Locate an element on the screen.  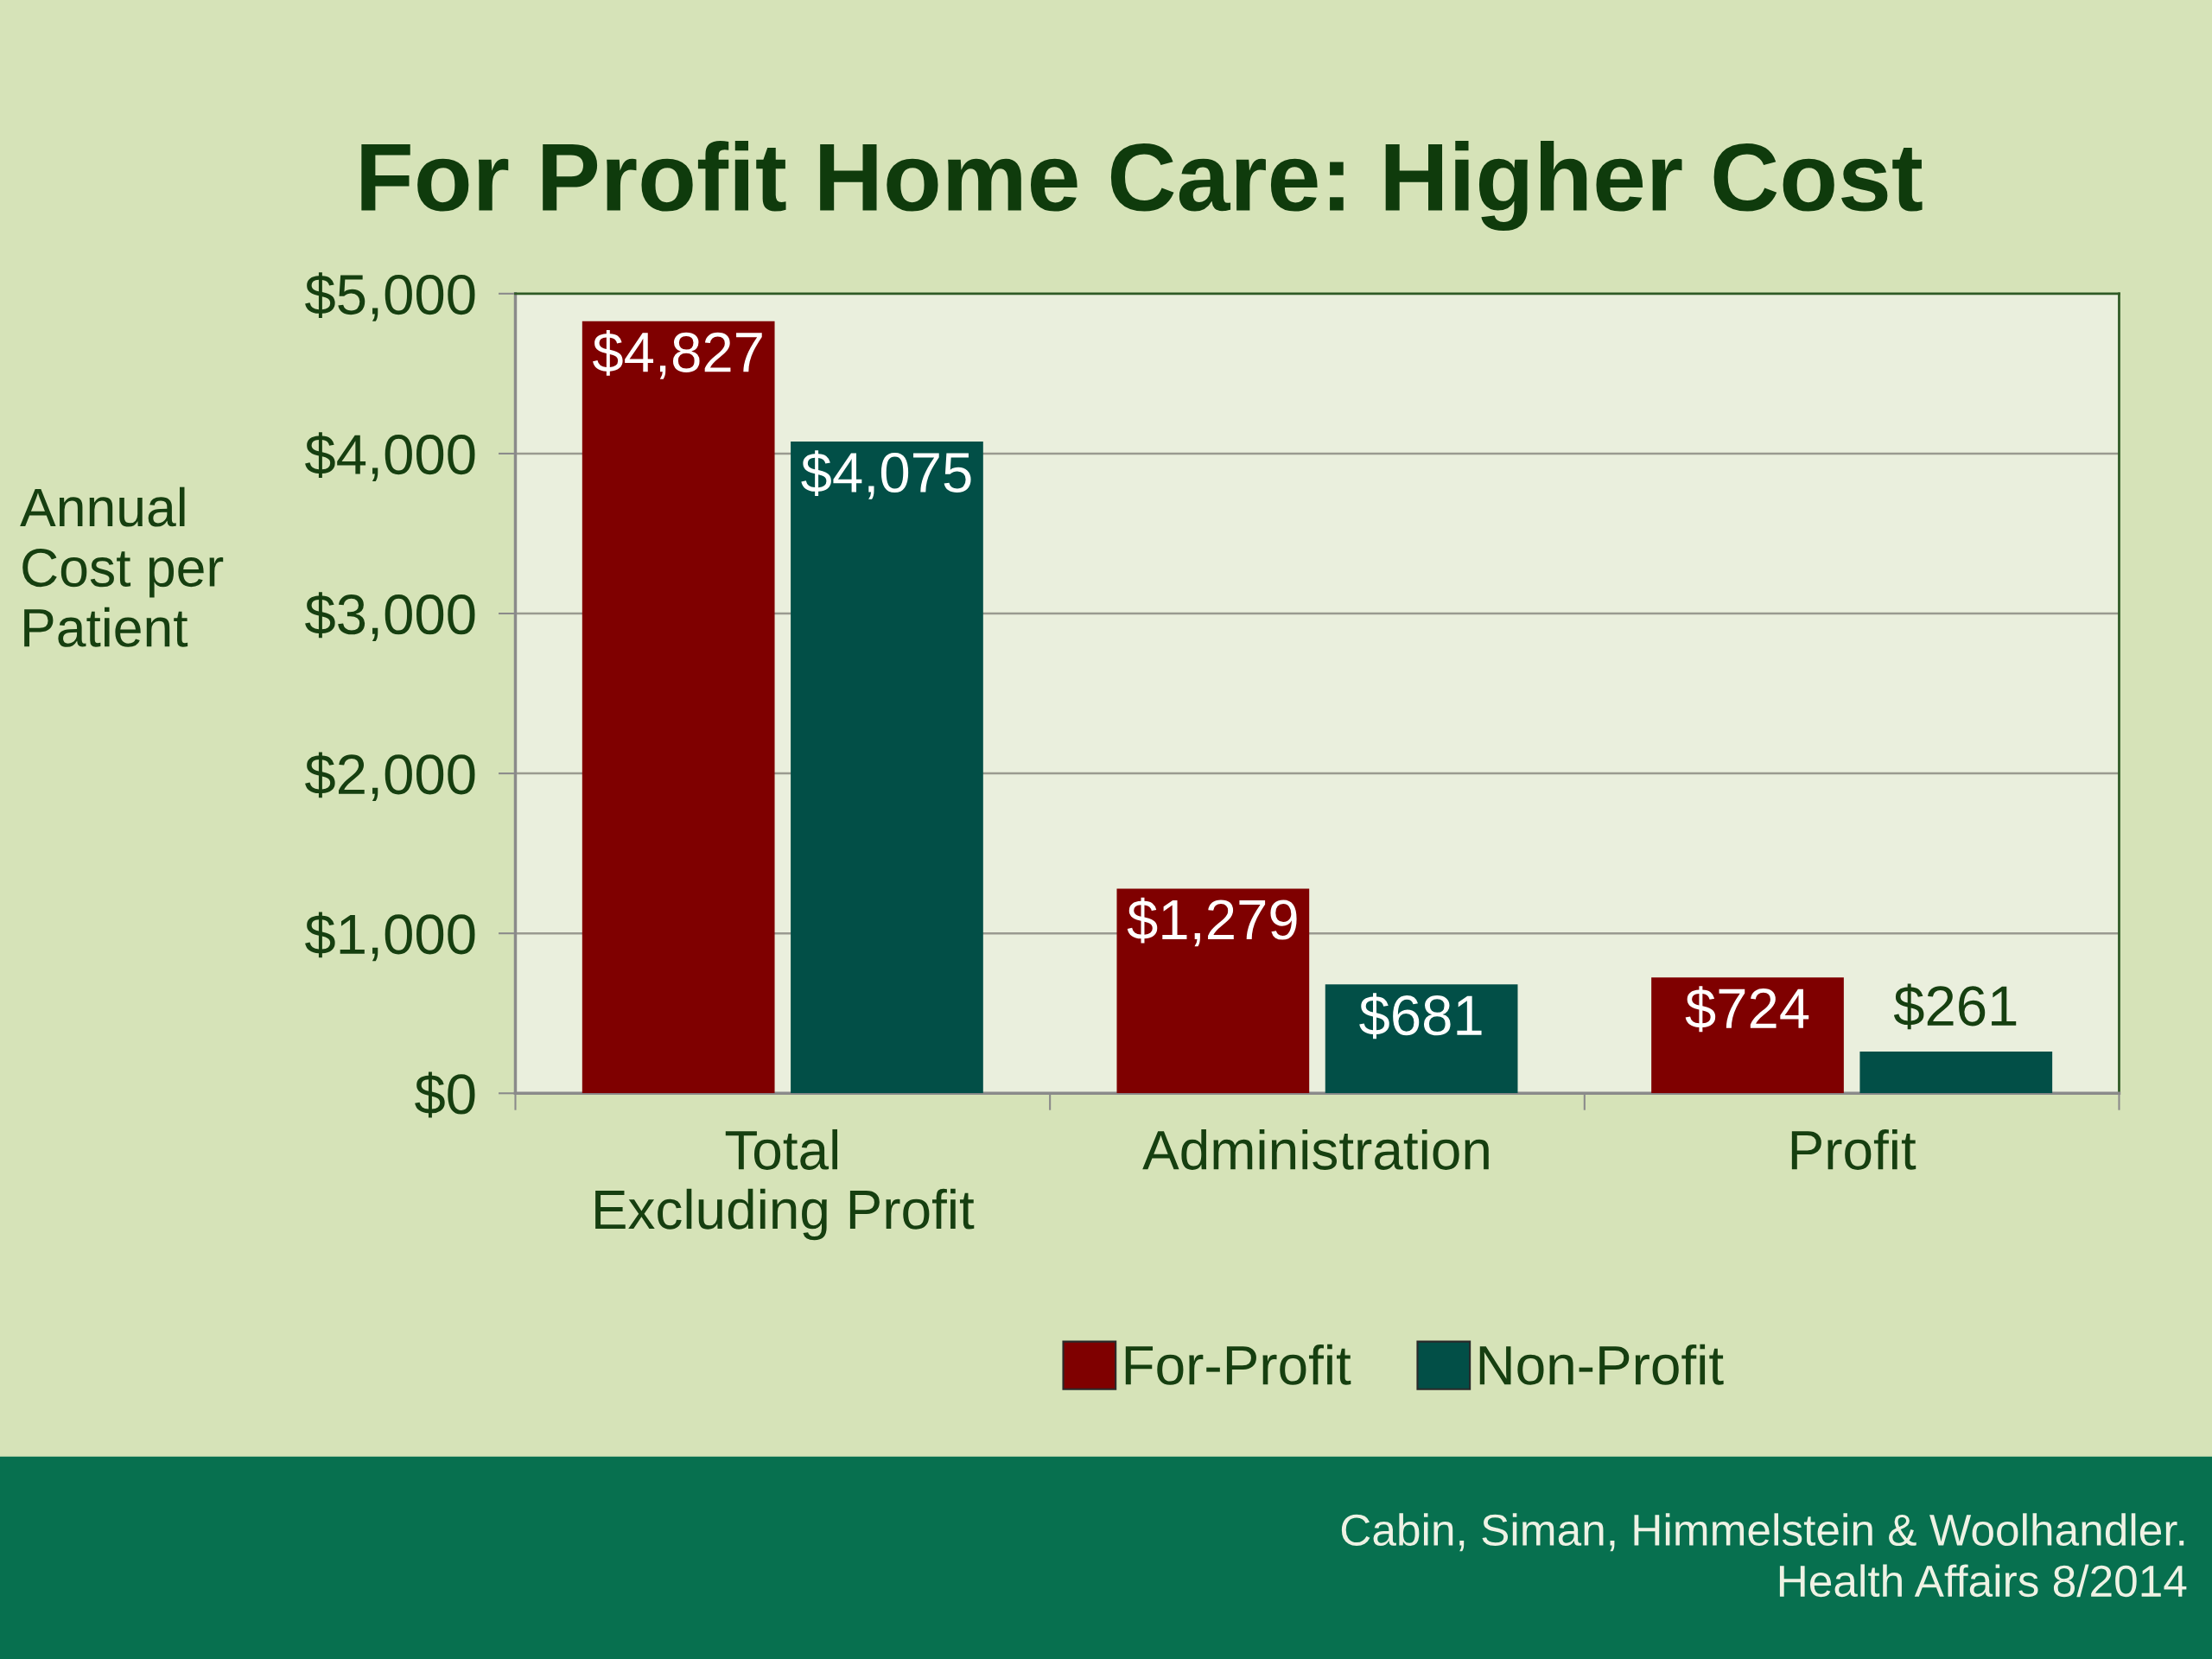
data-label: $724 is located at coordinates (1747, 1009).